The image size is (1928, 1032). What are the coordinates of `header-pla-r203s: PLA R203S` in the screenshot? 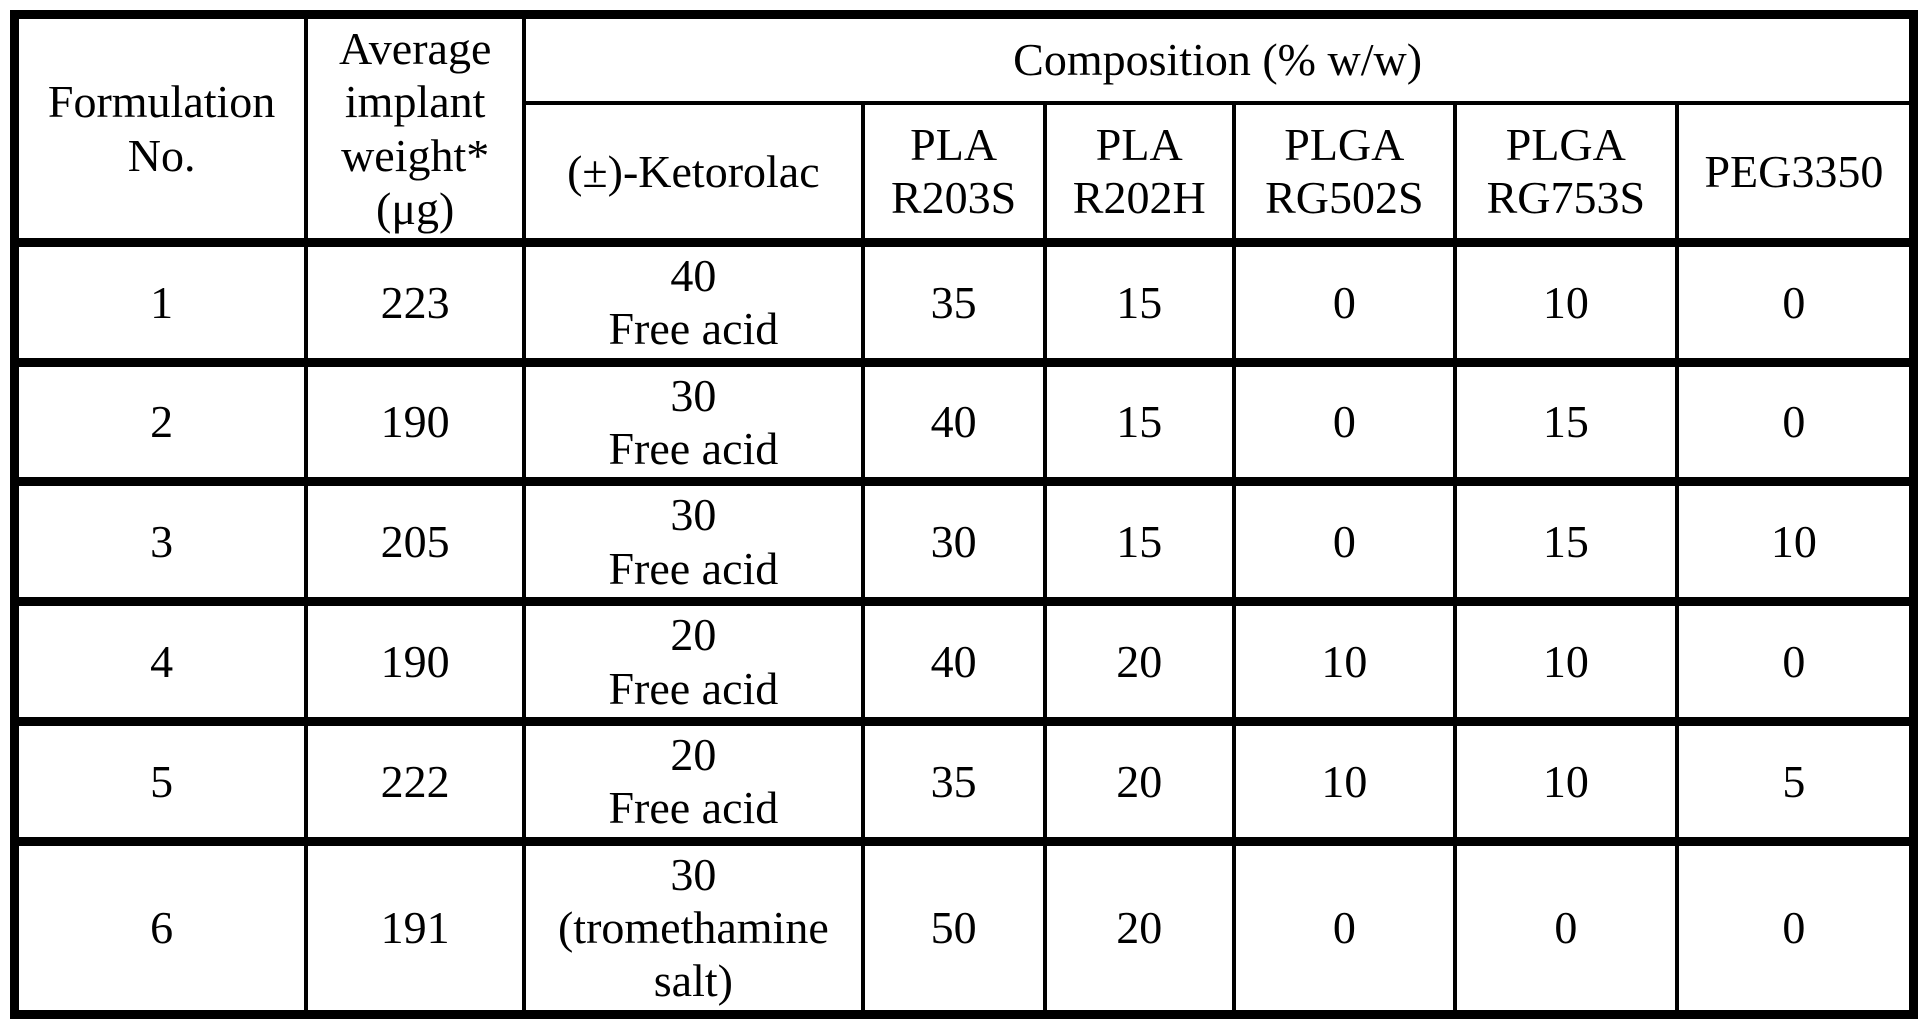 It's located at (953, 172).